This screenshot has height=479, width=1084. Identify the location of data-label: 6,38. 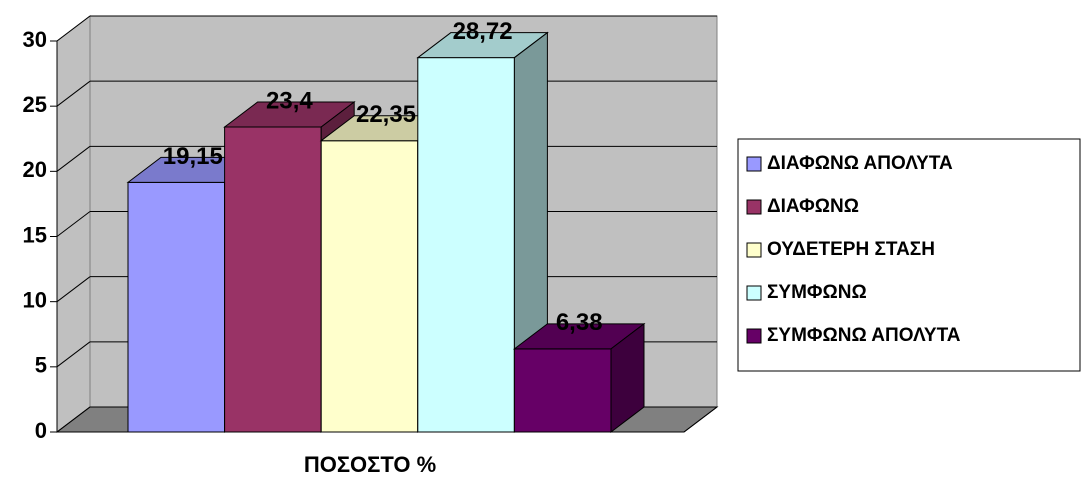
(579, 322).